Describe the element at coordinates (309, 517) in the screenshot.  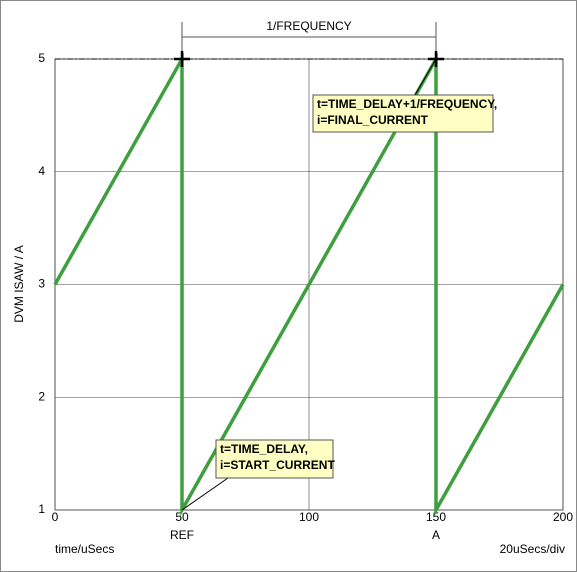
I see `x-tick-label: 100` at that location.